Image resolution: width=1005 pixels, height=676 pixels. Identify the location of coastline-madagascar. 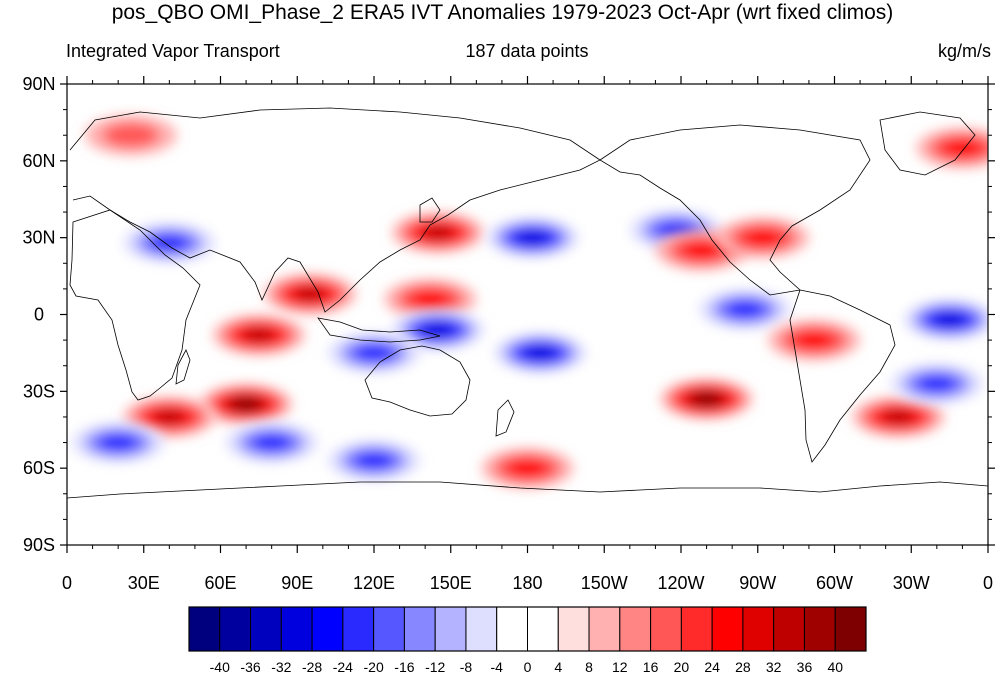
(183, 367).